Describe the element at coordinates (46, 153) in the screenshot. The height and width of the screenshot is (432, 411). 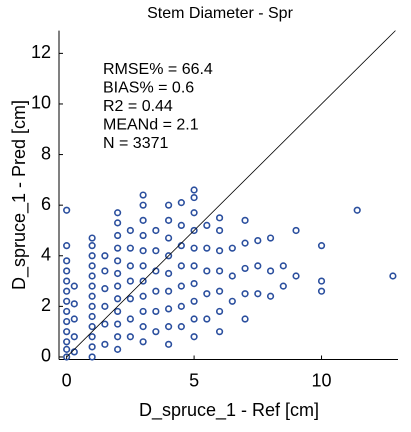
I see `y-tick-label: 8` at that location.